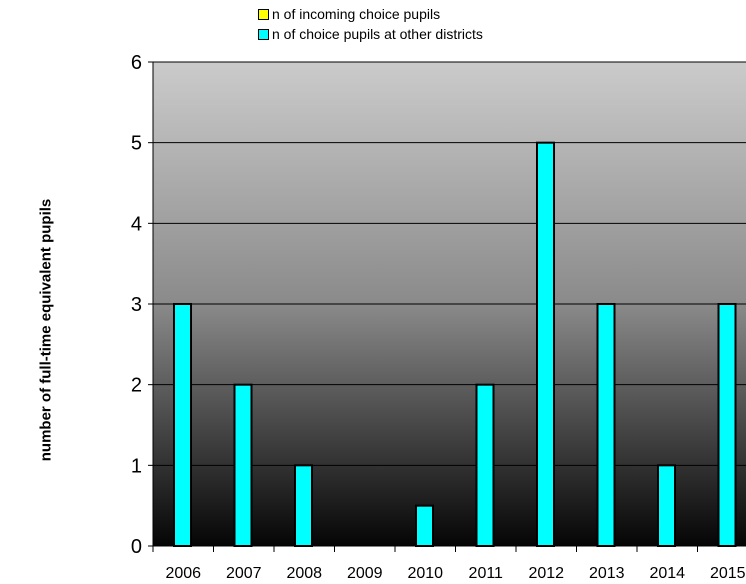 The width and height of the screenshot is (746, 584). What do you see at coordinates (136, 466) in the screenshot?
I see `y-tick-label: 1` at bounding box center [136, 466].